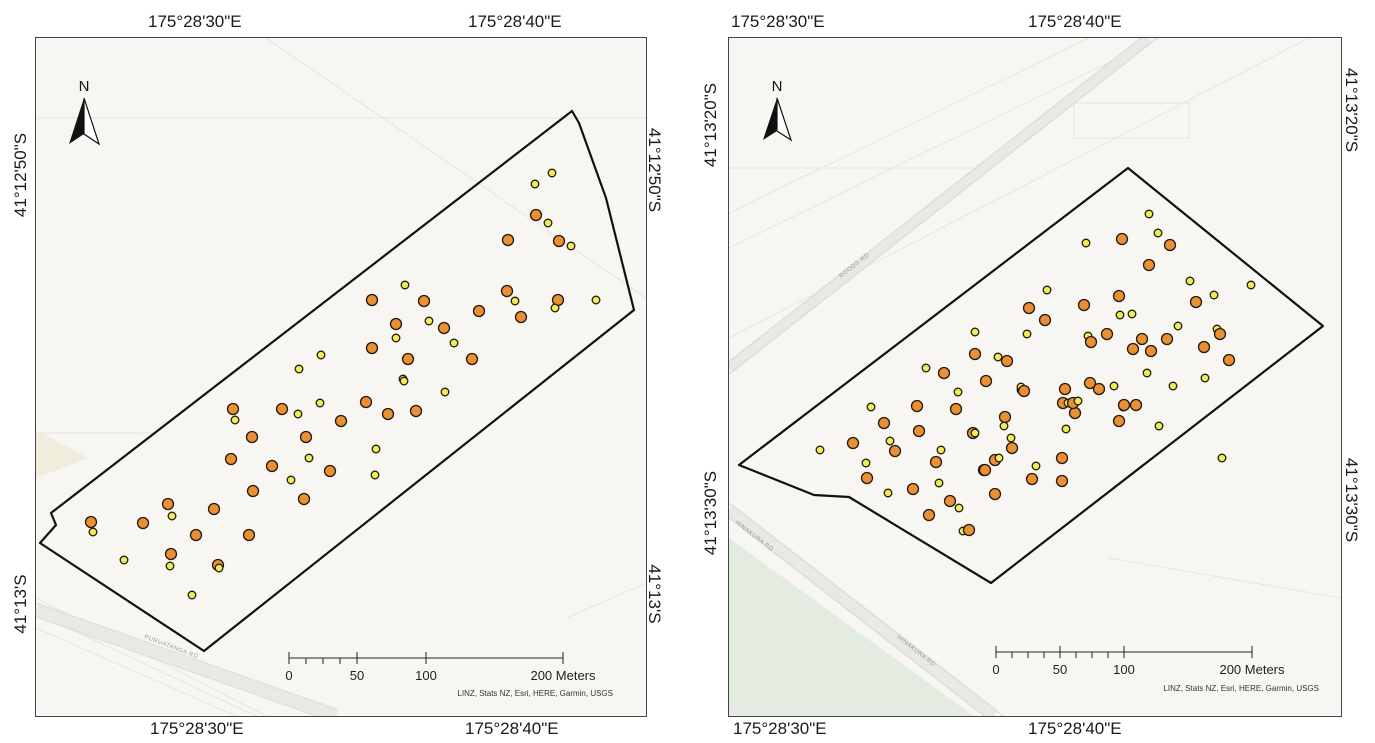 The height and width of the screenshot is (743, 1375). What do you see at coordinates (1351, 110) in the screenshot?
I see `right-right-lat-label-1: 41°13'20"S` at bounding box center [1351, 110].